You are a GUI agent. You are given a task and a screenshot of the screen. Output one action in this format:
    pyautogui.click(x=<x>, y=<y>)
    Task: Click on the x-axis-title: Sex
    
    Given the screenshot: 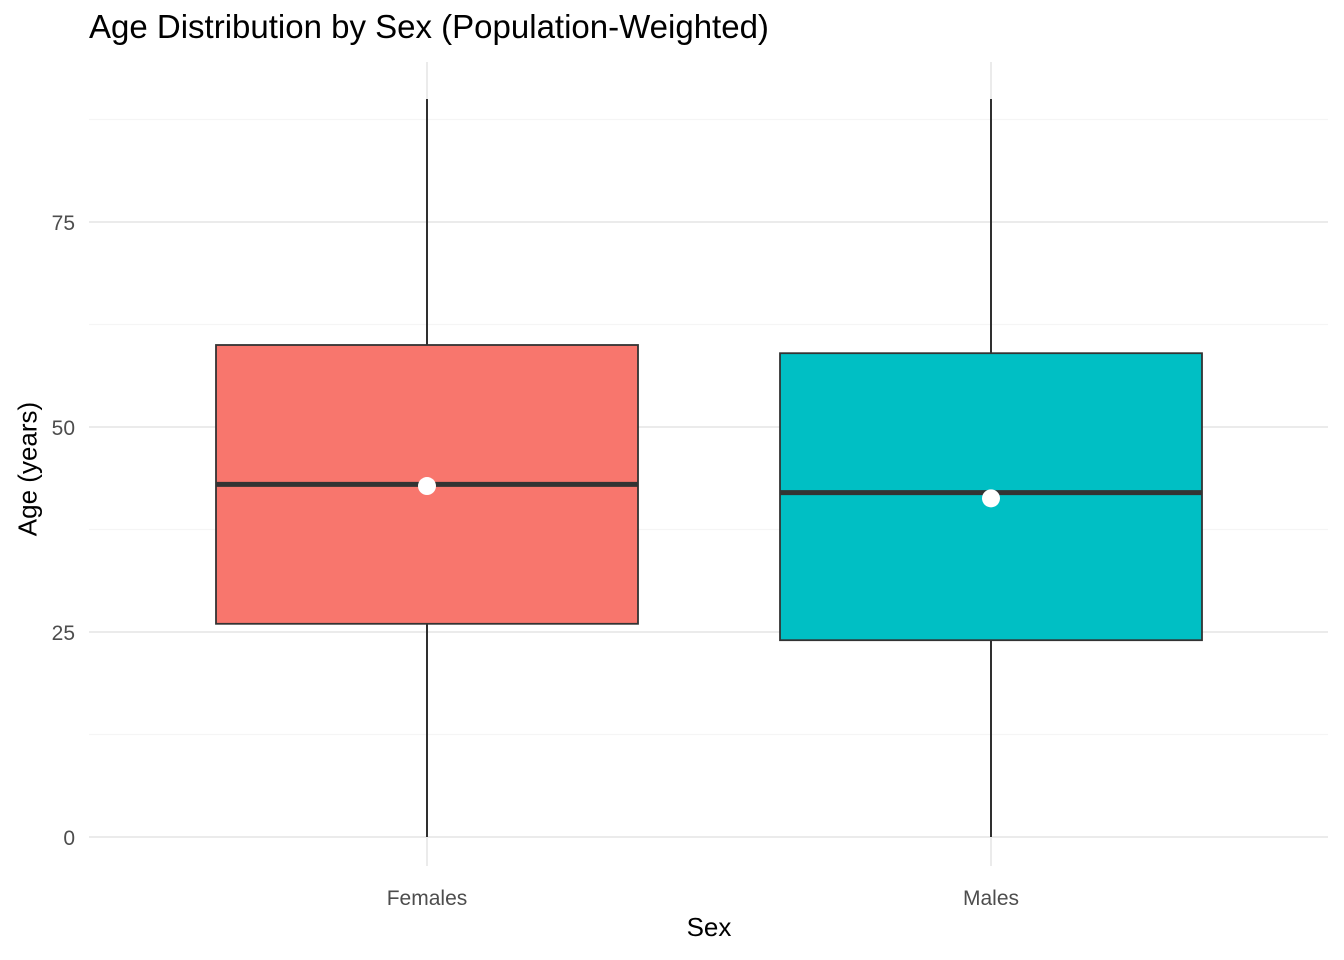 What is the action you would take?
    pyautogui.click(x=709, y=927)
    